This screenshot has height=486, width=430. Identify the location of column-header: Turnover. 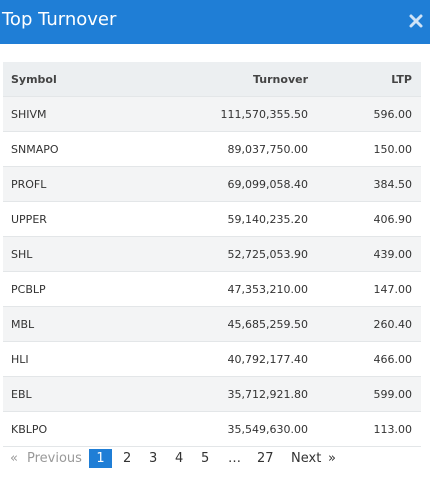
(280, 79).